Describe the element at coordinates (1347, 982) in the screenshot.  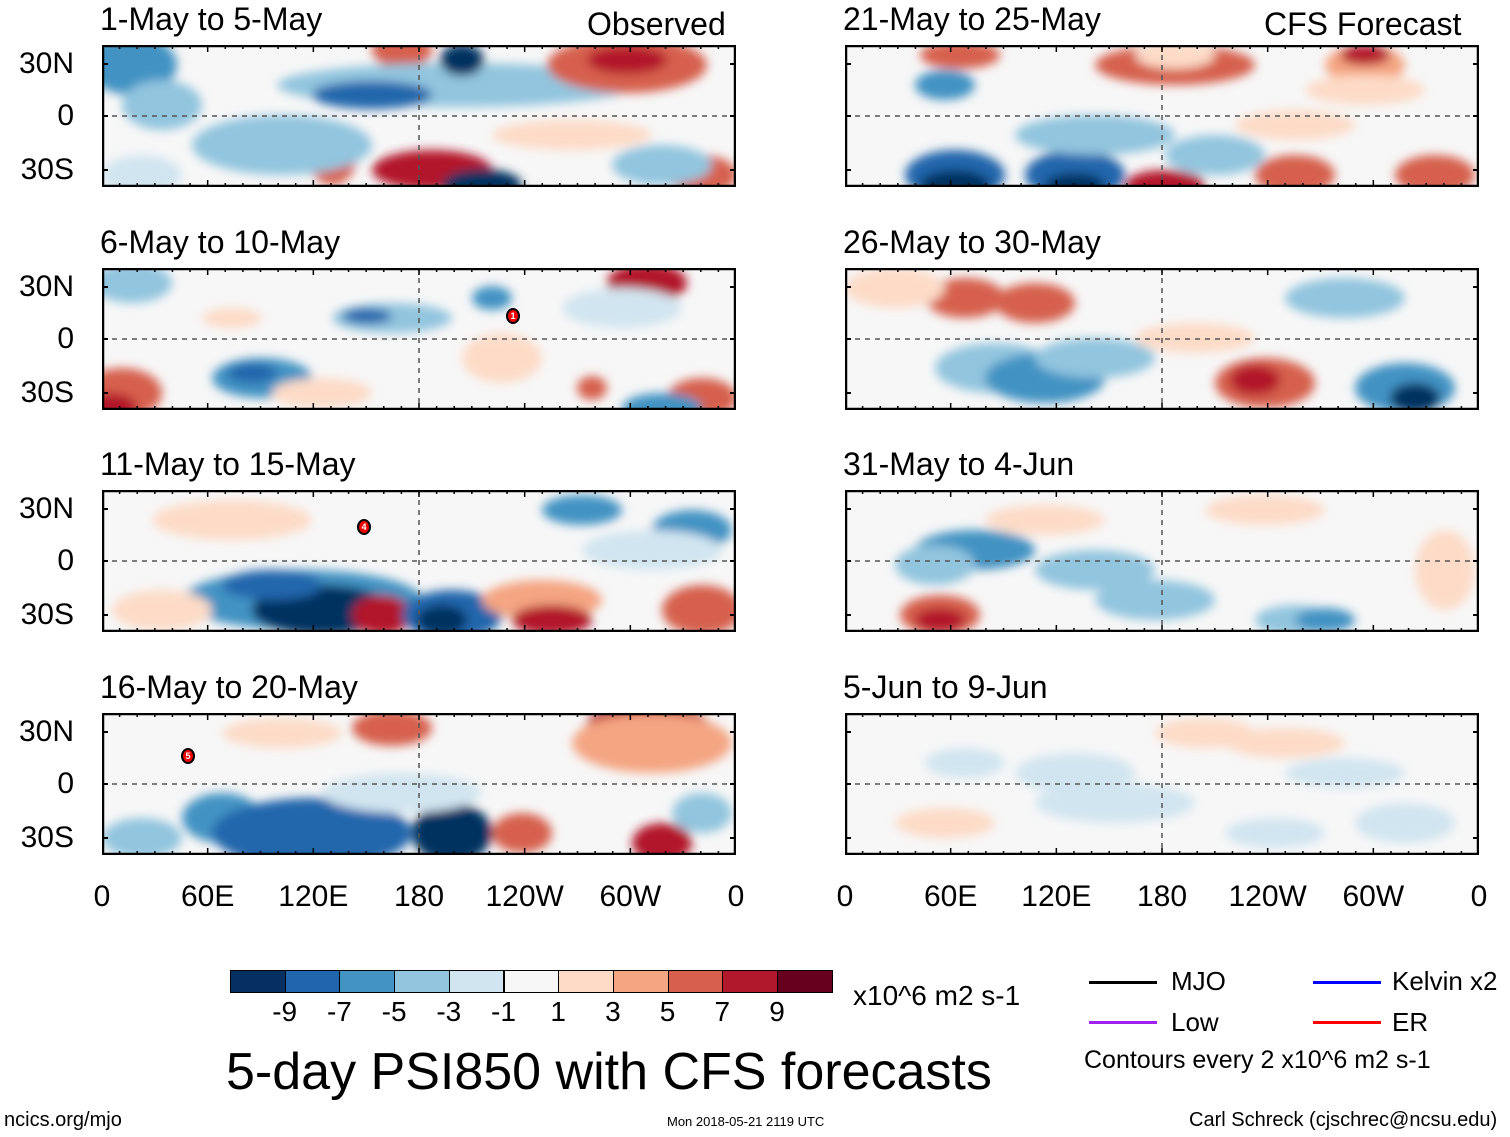
I see `legend-kelvin-line` at that location.